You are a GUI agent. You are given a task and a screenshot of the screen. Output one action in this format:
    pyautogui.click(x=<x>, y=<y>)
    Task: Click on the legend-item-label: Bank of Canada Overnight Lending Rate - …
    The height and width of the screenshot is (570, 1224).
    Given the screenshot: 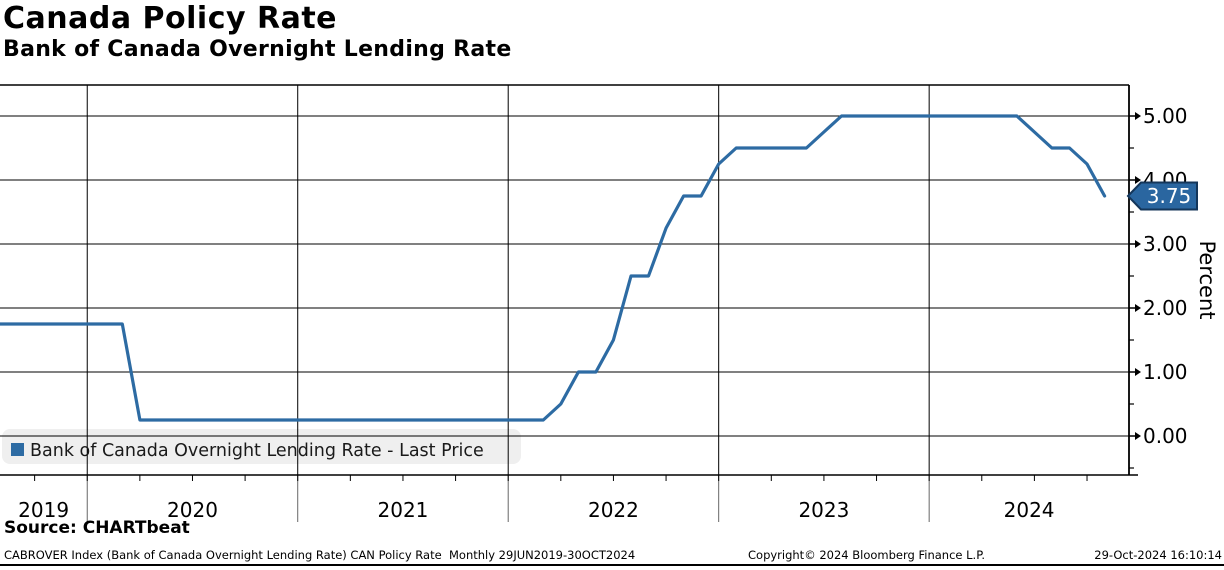 What is the action you would take?
    pyautogui.click(x=257, y=451)
    